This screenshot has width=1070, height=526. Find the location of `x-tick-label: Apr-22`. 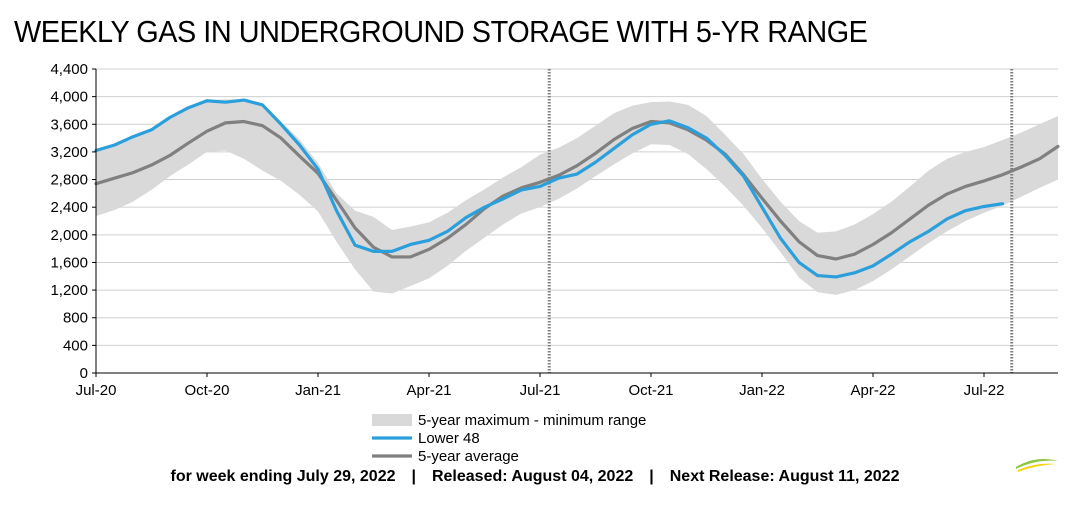

x-tick-label: Apr-22 is located at coordinates (872, 390).